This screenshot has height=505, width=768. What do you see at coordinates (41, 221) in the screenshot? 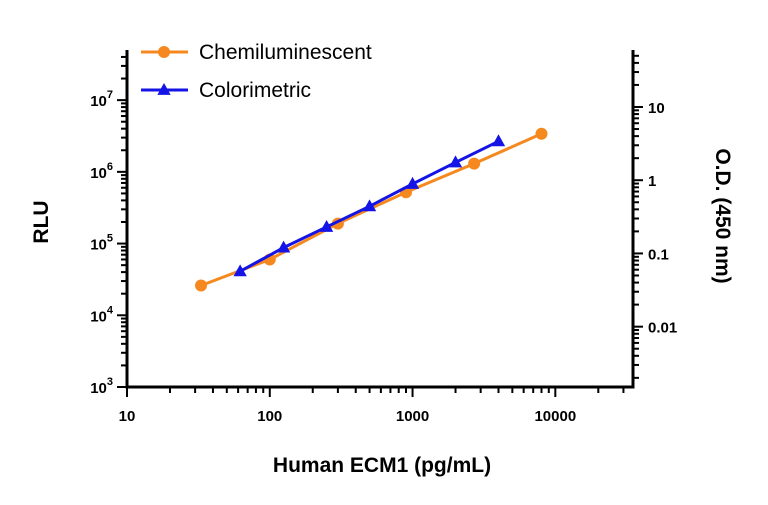
I see `y-axis-left-title: RLU` at bounding box center [41, 221].